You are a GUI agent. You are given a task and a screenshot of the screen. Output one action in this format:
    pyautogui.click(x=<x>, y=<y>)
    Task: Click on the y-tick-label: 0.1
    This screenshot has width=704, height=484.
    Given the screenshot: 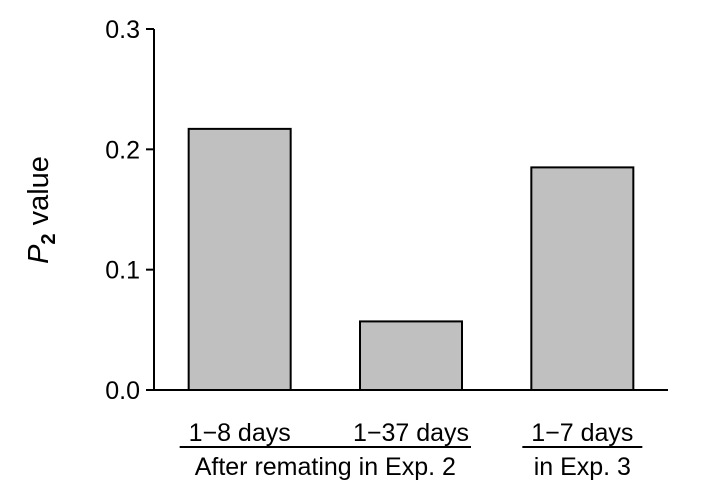 What is the action you would take?
    pyautogui.click(x=122, y=271)
    